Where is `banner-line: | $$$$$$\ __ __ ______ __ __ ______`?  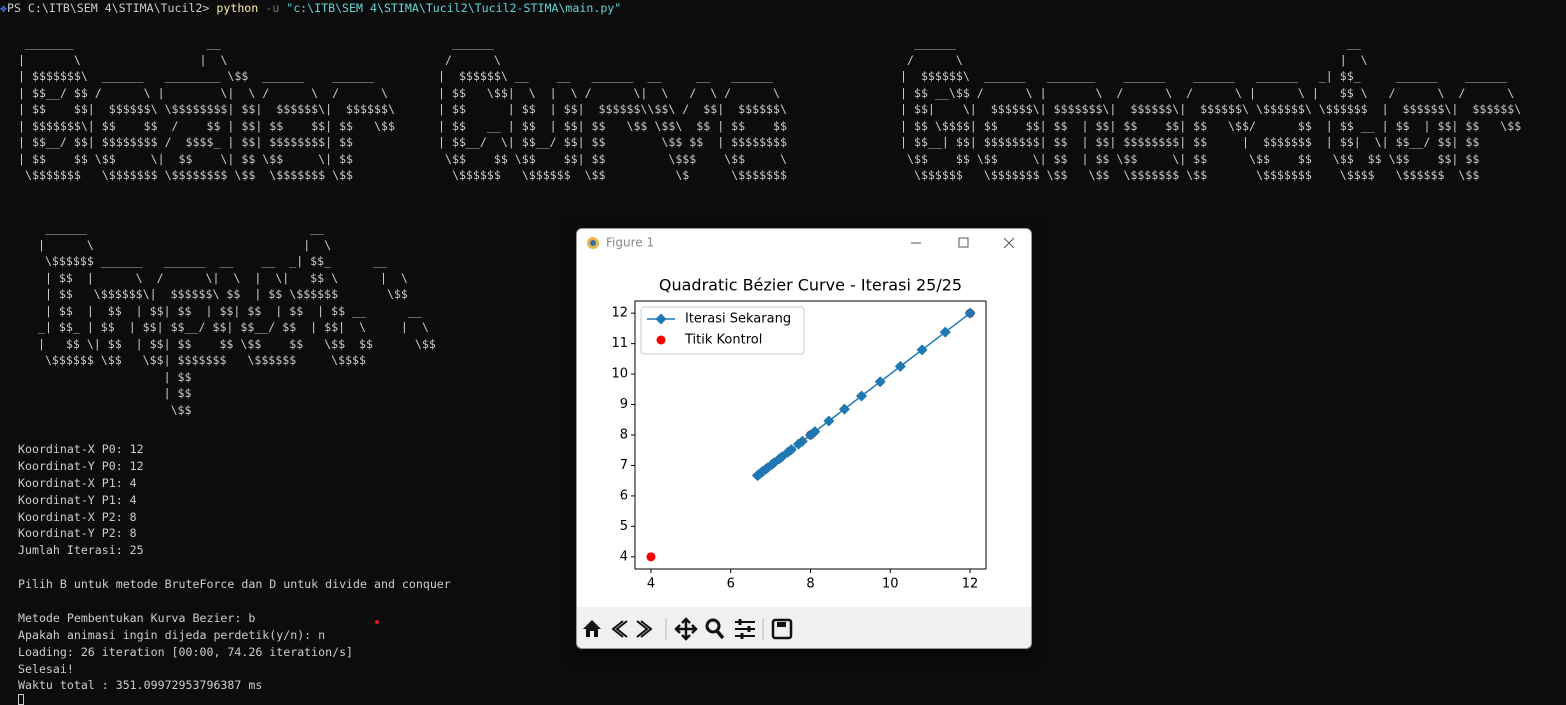
banner-line: | $$$$$$\ __ __ ______ __ __ ______ is located at coordinates (606, 76).